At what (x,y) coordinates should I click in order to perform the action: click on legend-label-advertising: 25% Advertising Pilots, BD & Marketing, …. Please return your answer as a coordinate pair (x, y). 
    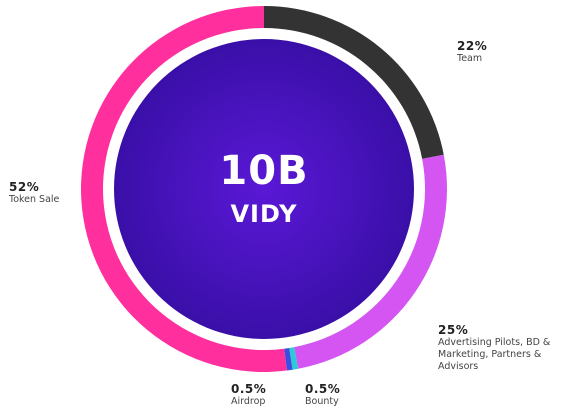
    Looking at the image, I should click on (503, 348).